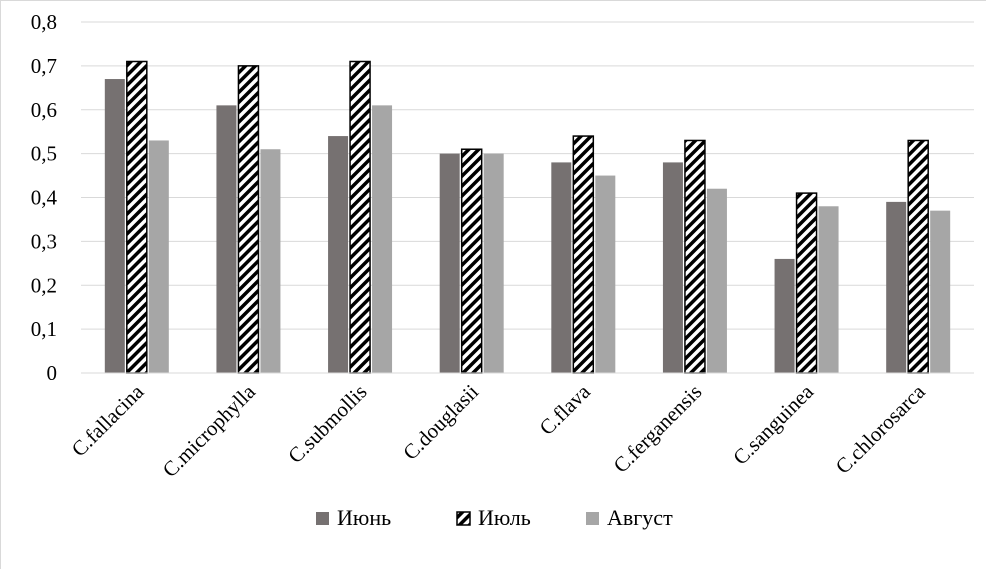 Image resolution: width=987 pixels, height=575 pixels. What do you see at coordinates (327, 424) in the screenshot?
I see `x-tick-label: C.submollis` at bounding box center [327, 424].